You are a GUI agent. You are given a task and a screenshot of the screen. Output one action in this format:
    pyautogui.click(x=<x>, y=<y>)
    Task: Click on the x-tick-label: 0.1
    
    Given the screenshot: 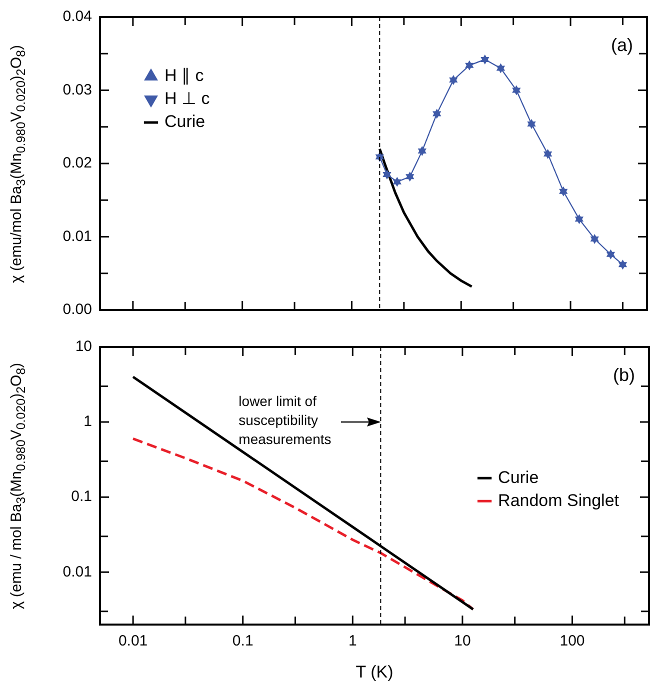 What is the action you would take?
    pyautogui.click(x=243, y=641)
    